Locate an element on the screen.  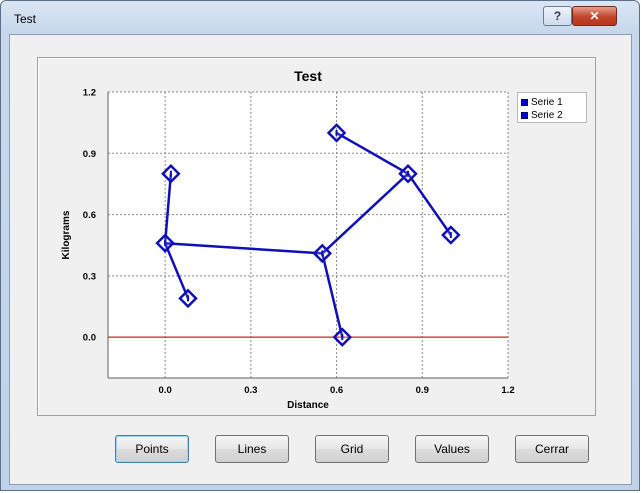
x-tick-label: 0.9 is located at coordinates (422, 390).